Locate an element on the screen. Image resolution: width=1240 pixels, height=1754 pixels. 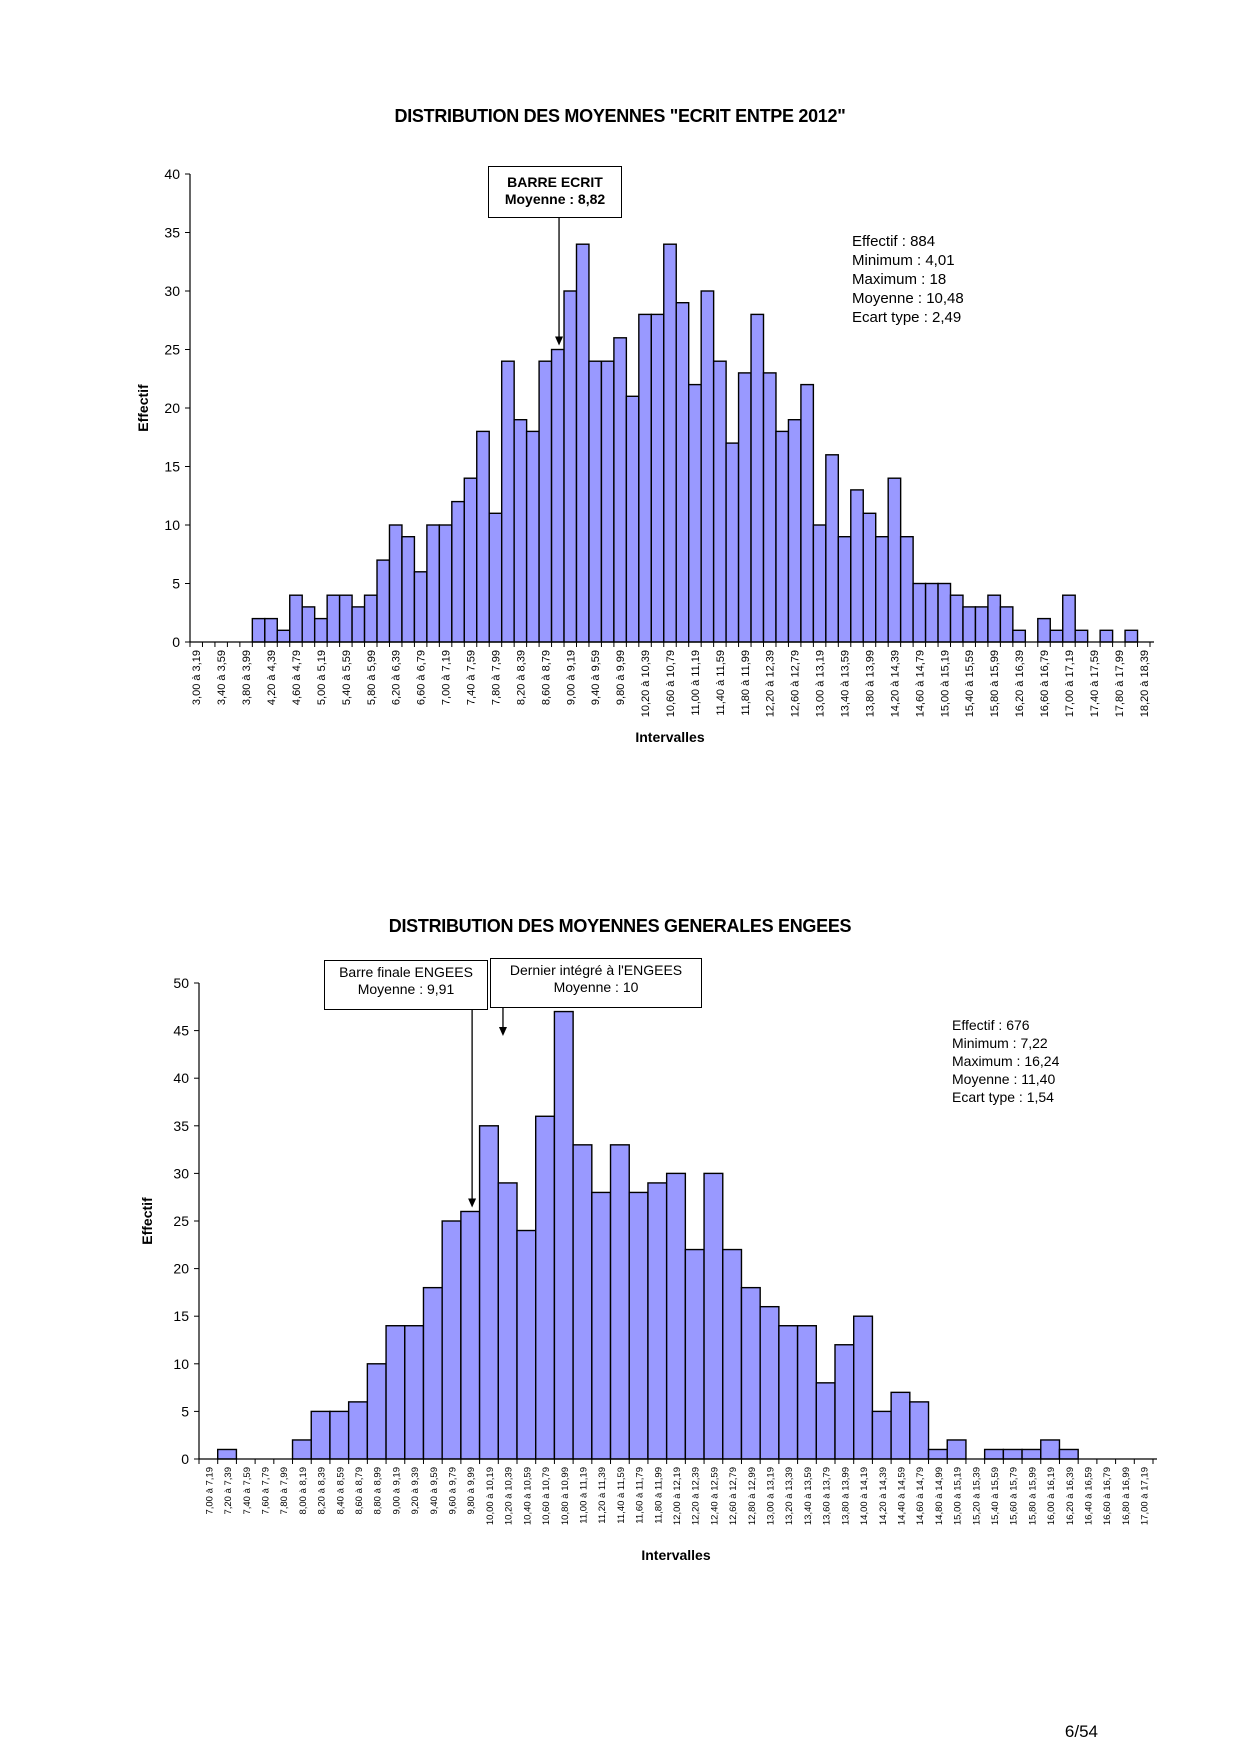
x-tick-label: 13,60 à 13,79 is located at coordinates (827, 1496).